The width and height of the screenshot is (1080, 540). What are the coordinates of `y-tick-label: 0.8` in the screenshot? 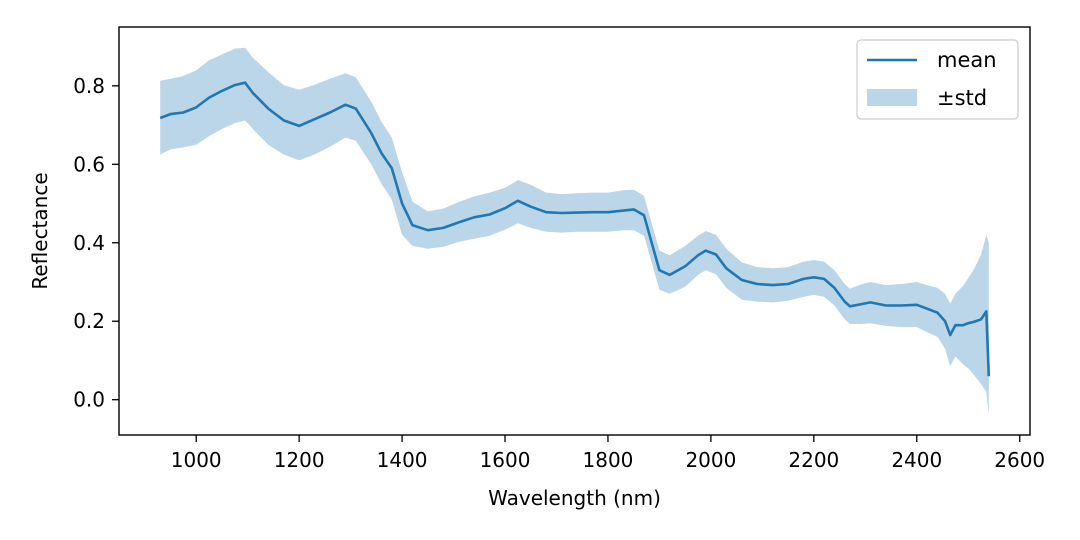 It's located at (89, 86).